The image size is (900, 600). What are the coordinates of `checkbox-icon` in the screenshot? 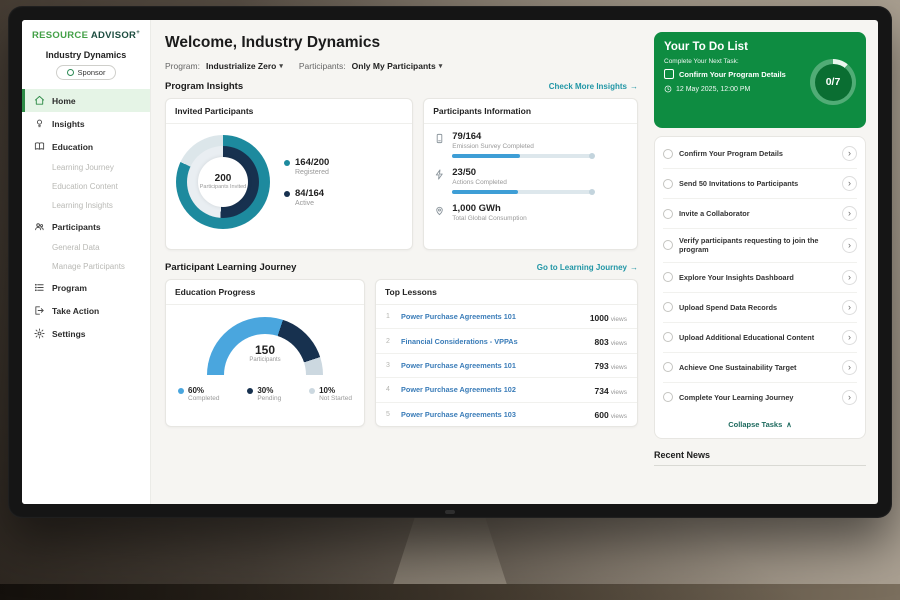 It's located at (669, 74).